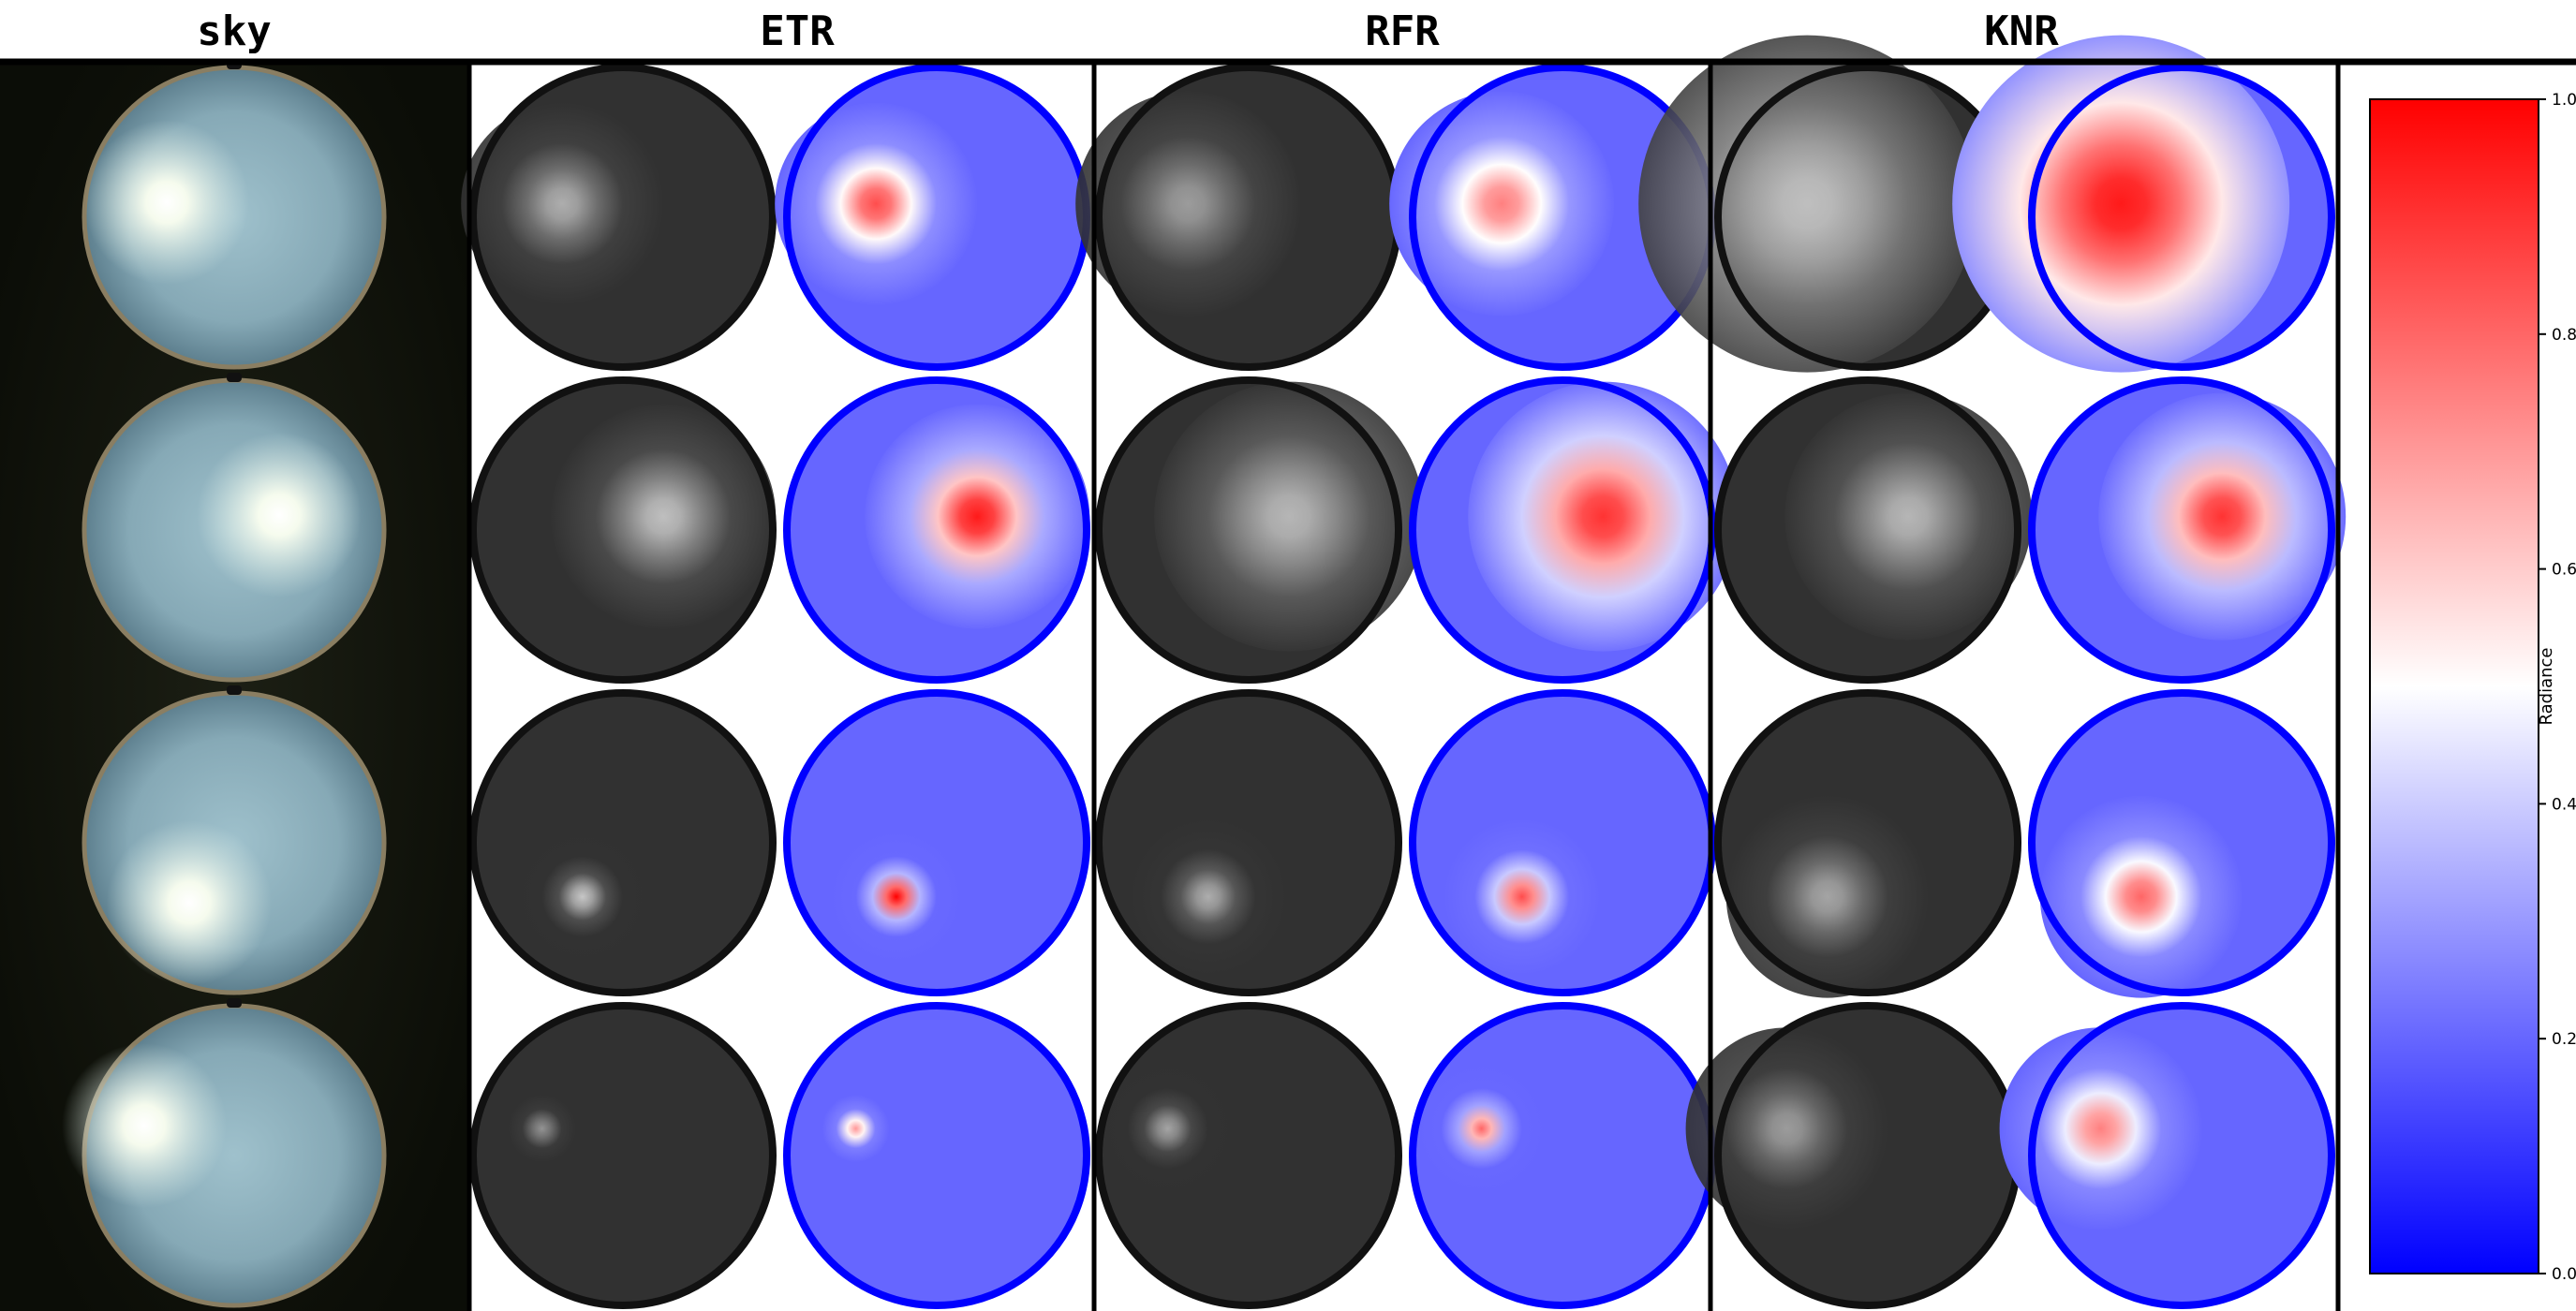  I want to click on column-title-sky: sky, so click(234, 31).